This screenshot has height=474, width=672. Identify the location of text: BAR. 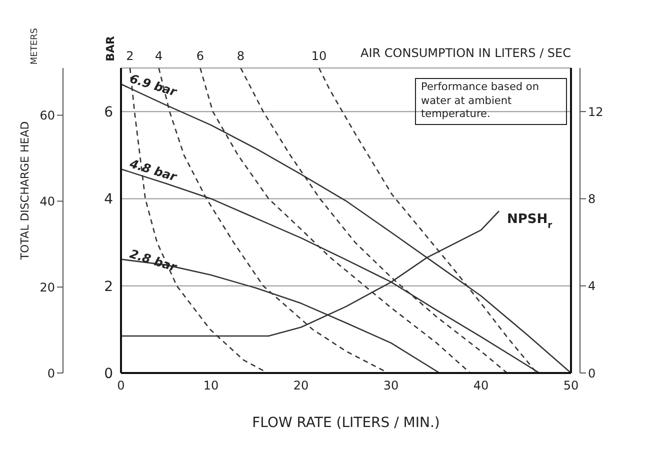
(110, 49).